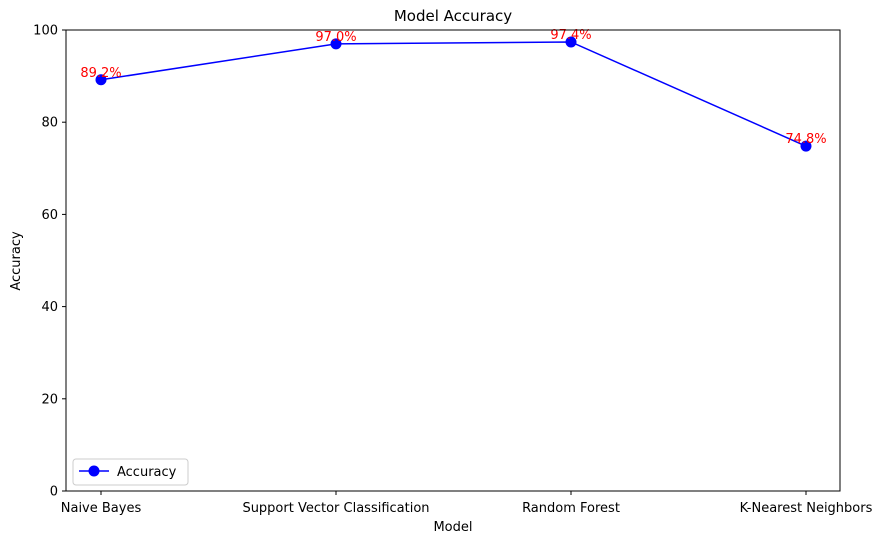 The width and height of the screenshot is (886, 545). I want to click on y-tick-label: 80, so click(49, 123).